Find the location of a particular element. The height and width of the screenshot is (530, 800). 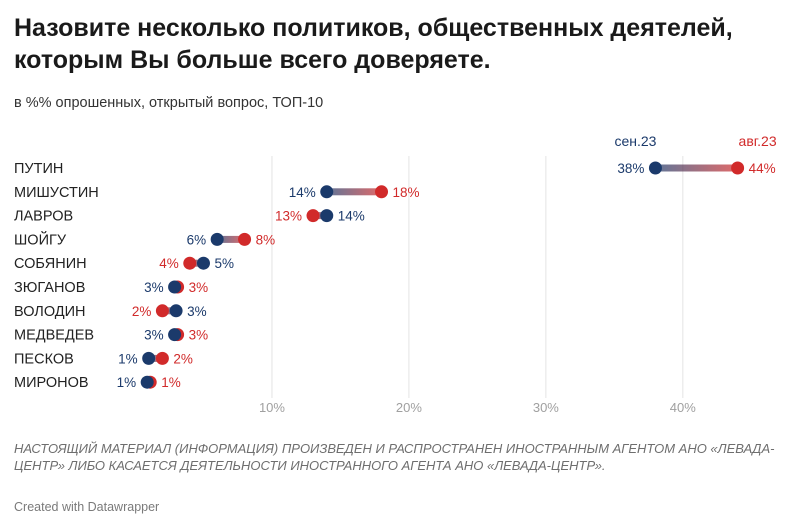

x-tick-label: 10% is located at coordinates (272, 407).